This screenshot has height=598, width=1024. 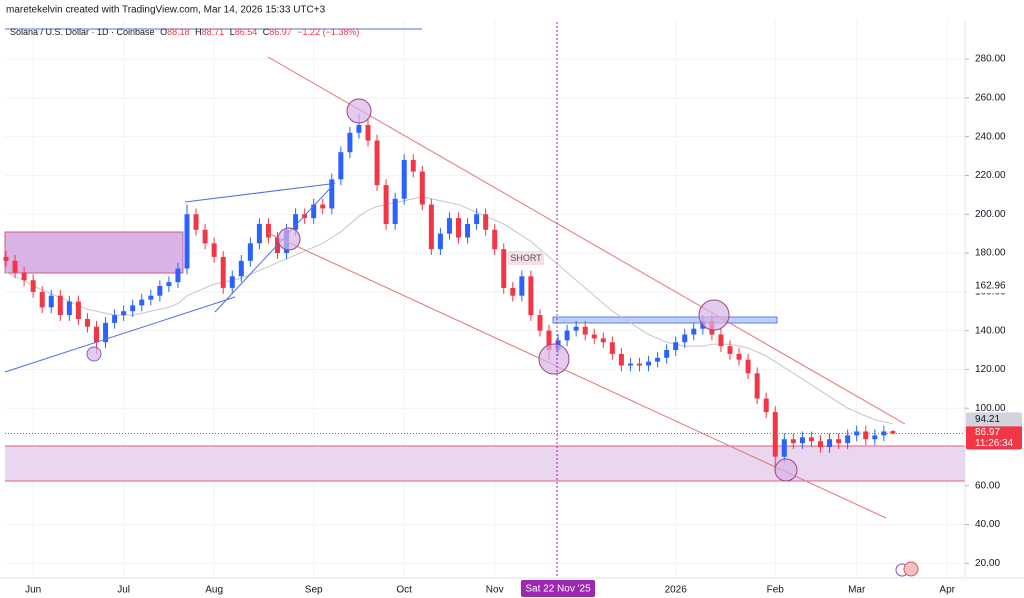 I want to click on ohlc-label: C, so click(x=266, y=32).